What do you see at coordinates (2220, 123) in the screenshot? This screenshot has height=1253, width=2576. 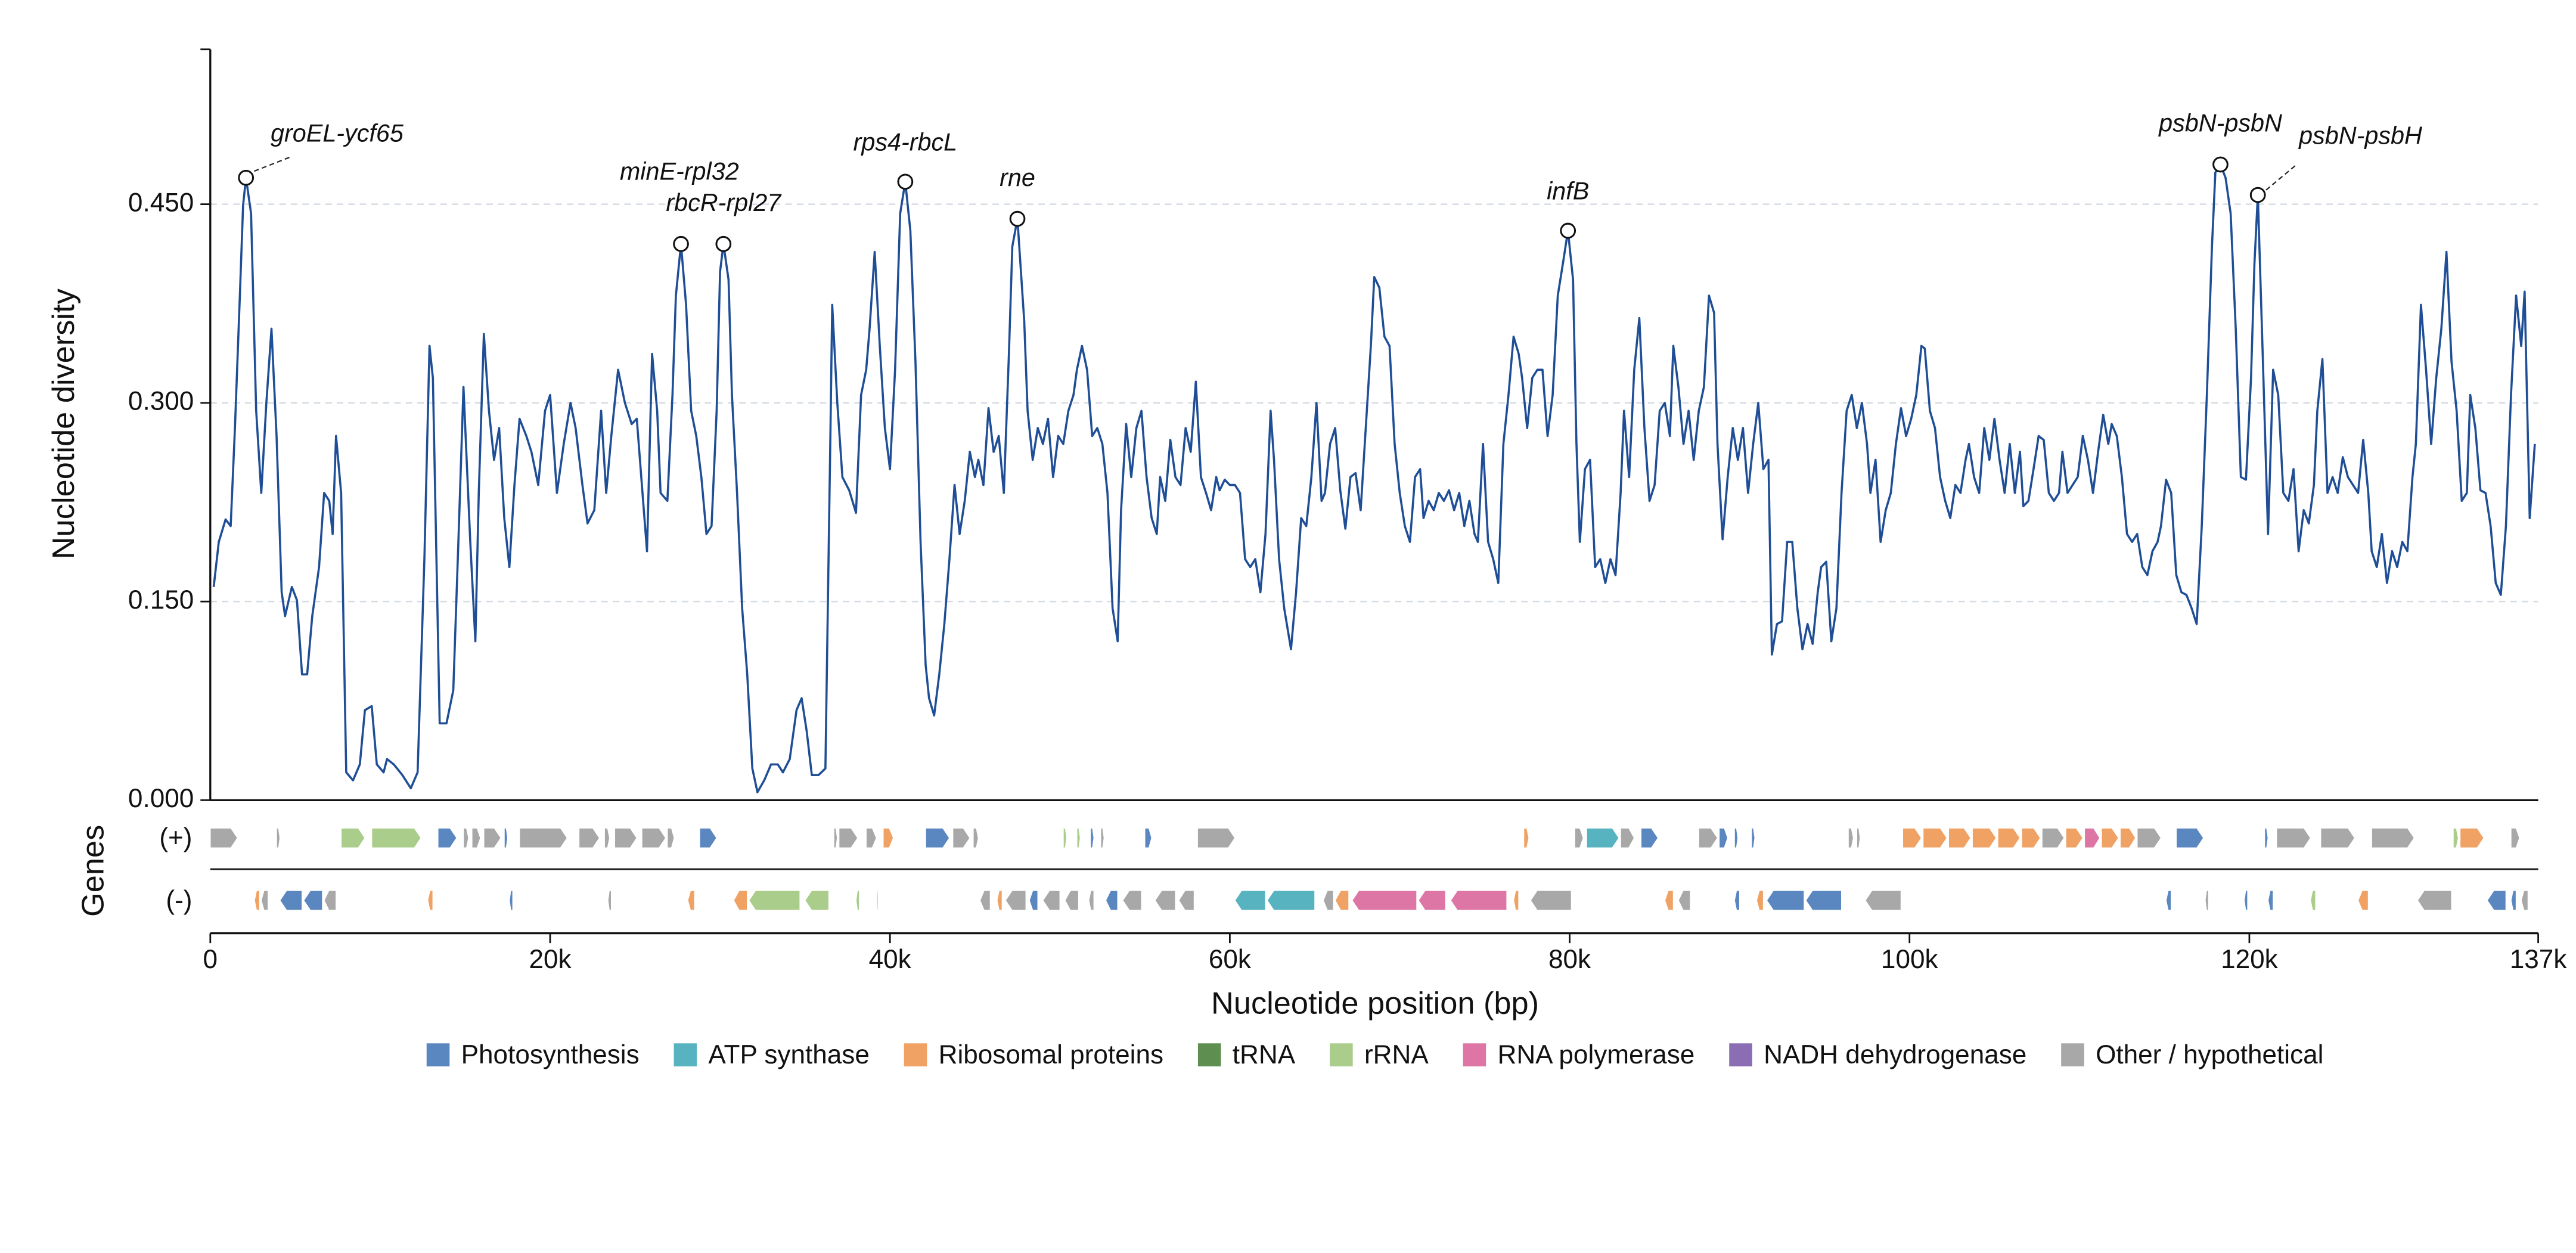 I see `annotation-label: psbN-psbN` at bounding box center [2220, 123].